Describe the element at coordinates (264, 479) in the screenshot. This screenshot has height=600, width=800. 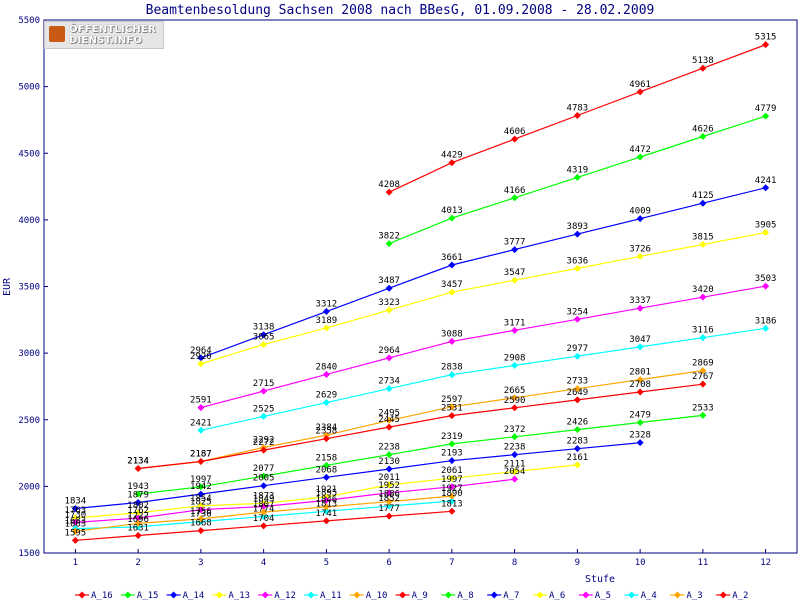
I see `data-label-a-7: 2005` at that location.